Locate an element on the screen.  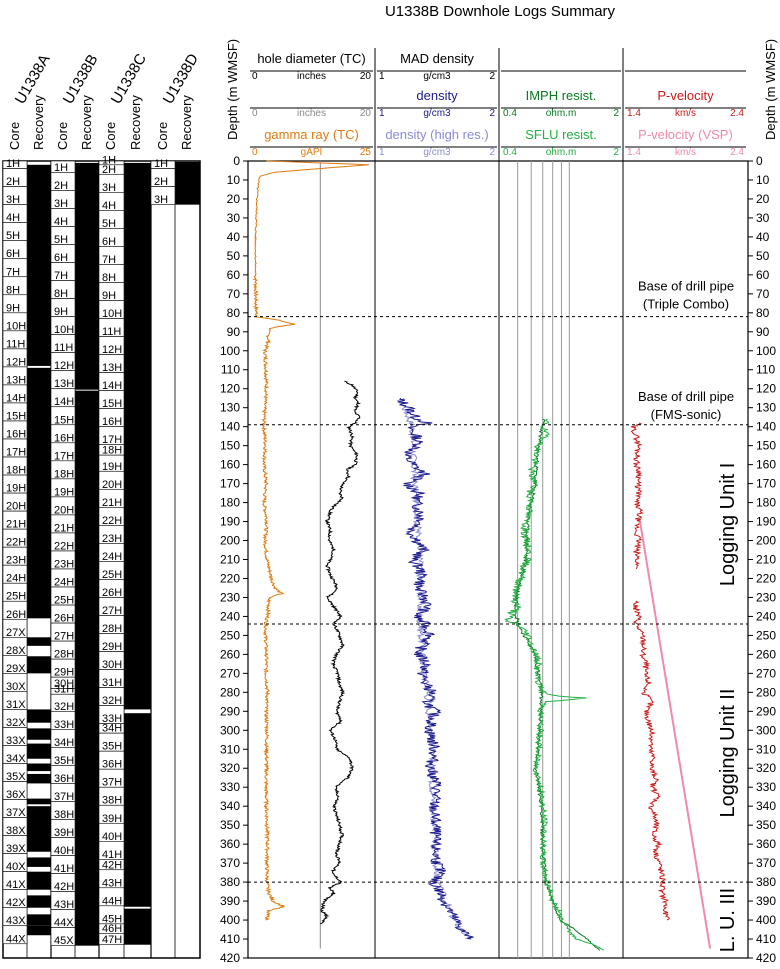
tick-label-right: 120 is located at coordinates (766, 389).